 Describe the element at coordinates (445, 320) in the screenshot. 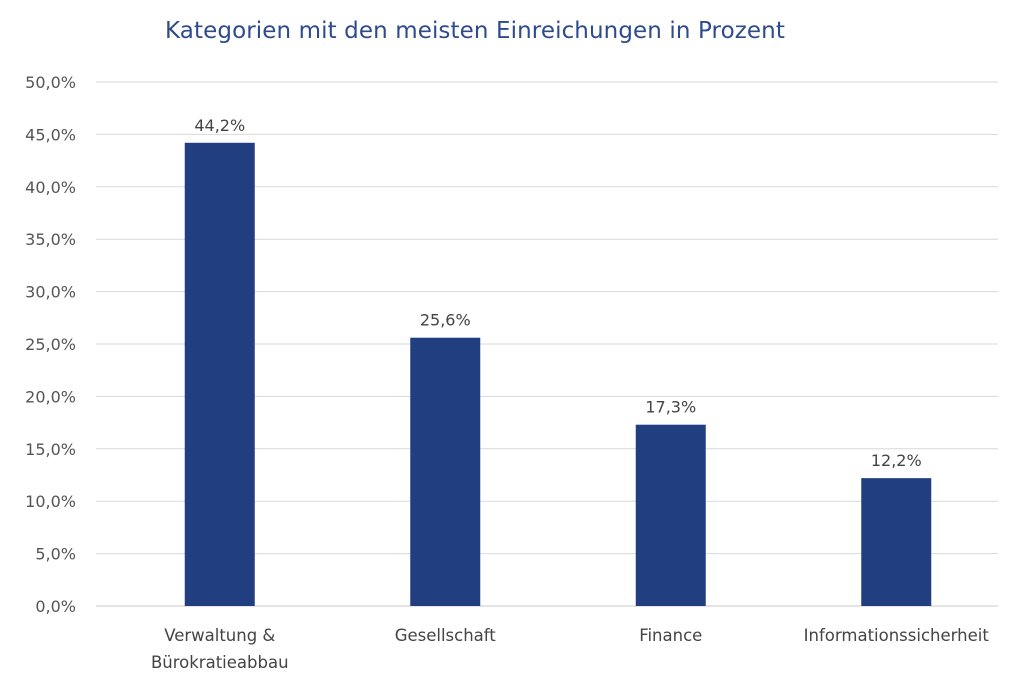

I see `data-label: 25,6%` at that location.